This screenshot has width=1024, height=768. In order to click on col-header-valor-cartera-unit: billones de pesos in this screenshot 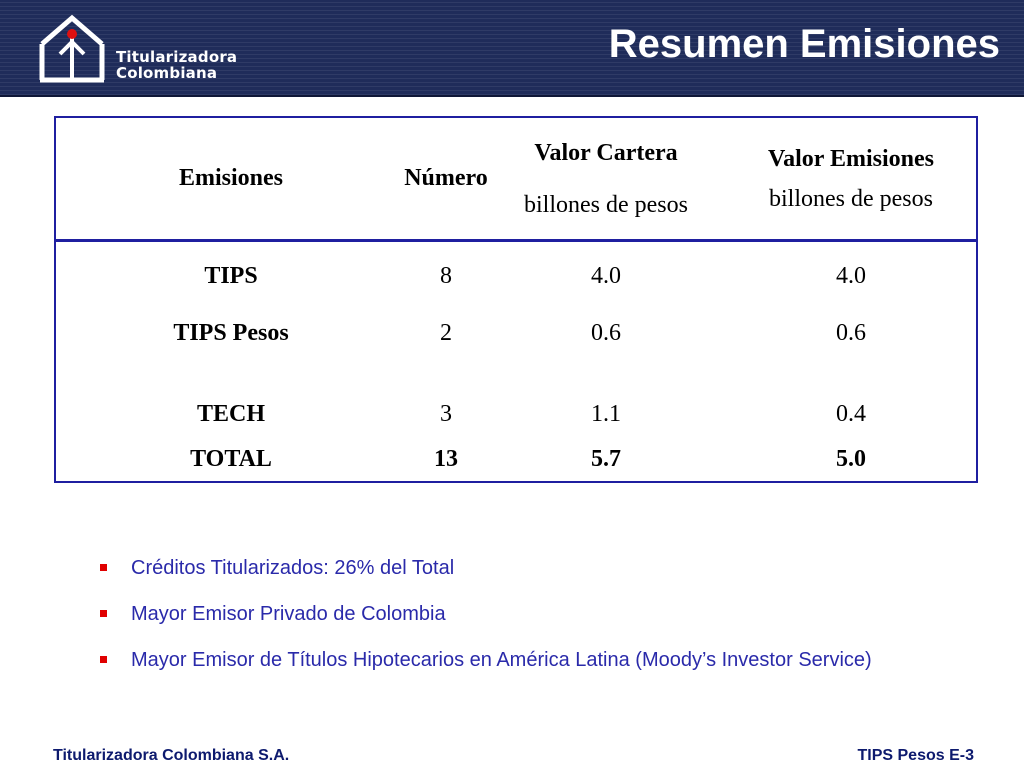, I will do `click(606, 205)`.